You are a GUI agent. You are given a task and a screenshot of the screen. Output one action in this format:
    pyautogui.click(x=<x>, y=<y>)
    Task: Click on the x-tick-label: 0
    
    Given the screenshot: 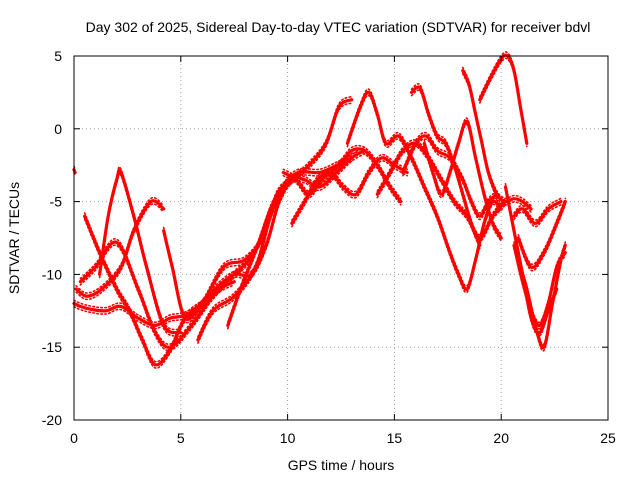 What is the action you would take?
    pyautogui.click(x=74, y=438)
    